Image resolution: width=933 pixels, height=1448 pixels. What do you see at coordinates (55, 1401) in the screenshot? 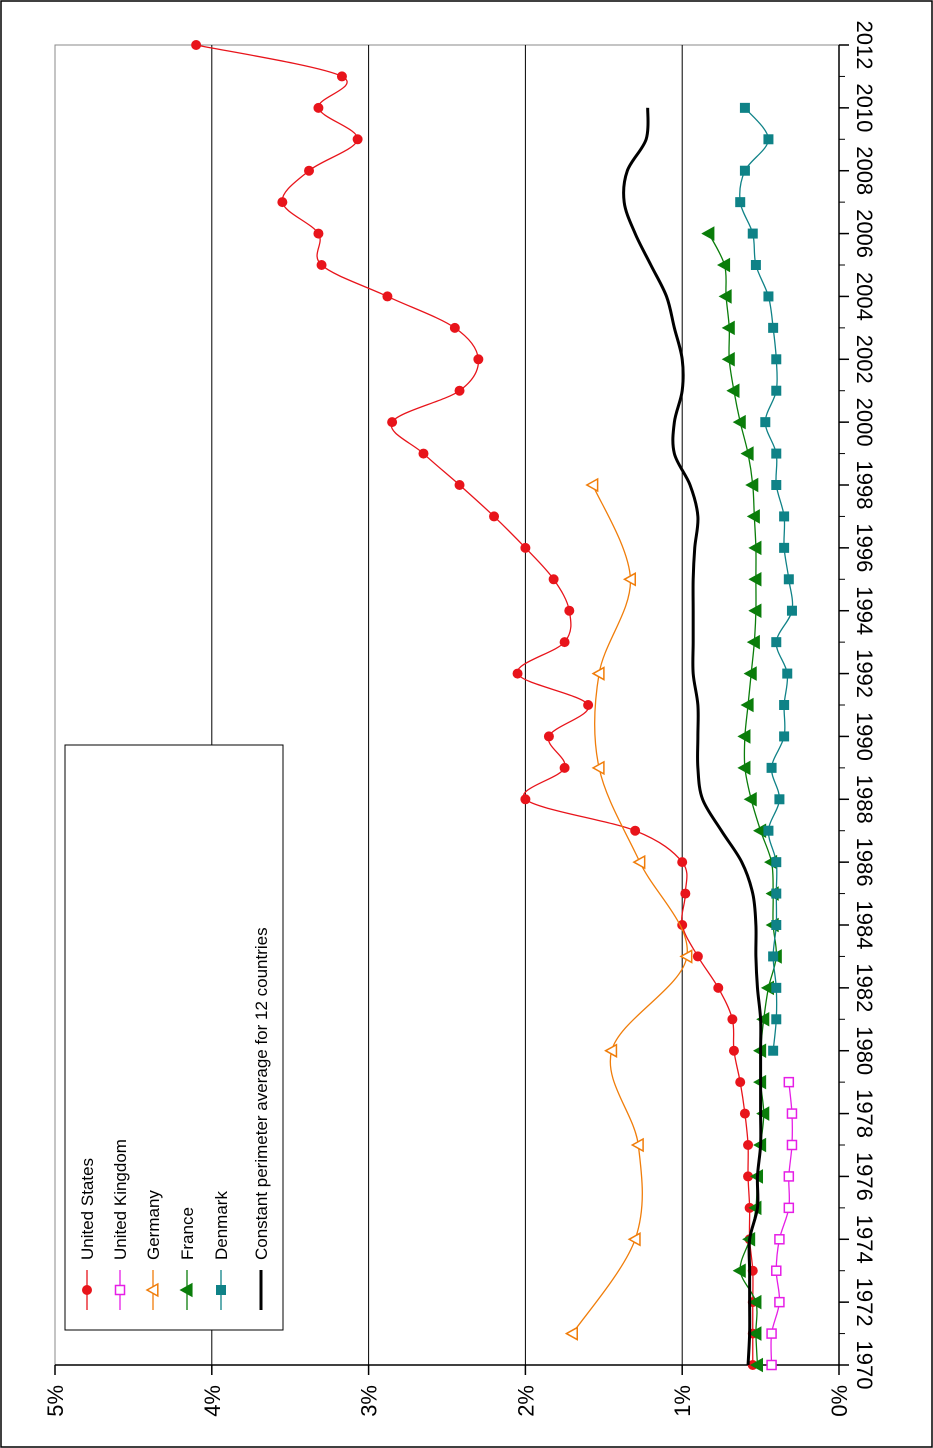
I see `value-tick-label: 5%` at bounding box center [55, 1401].